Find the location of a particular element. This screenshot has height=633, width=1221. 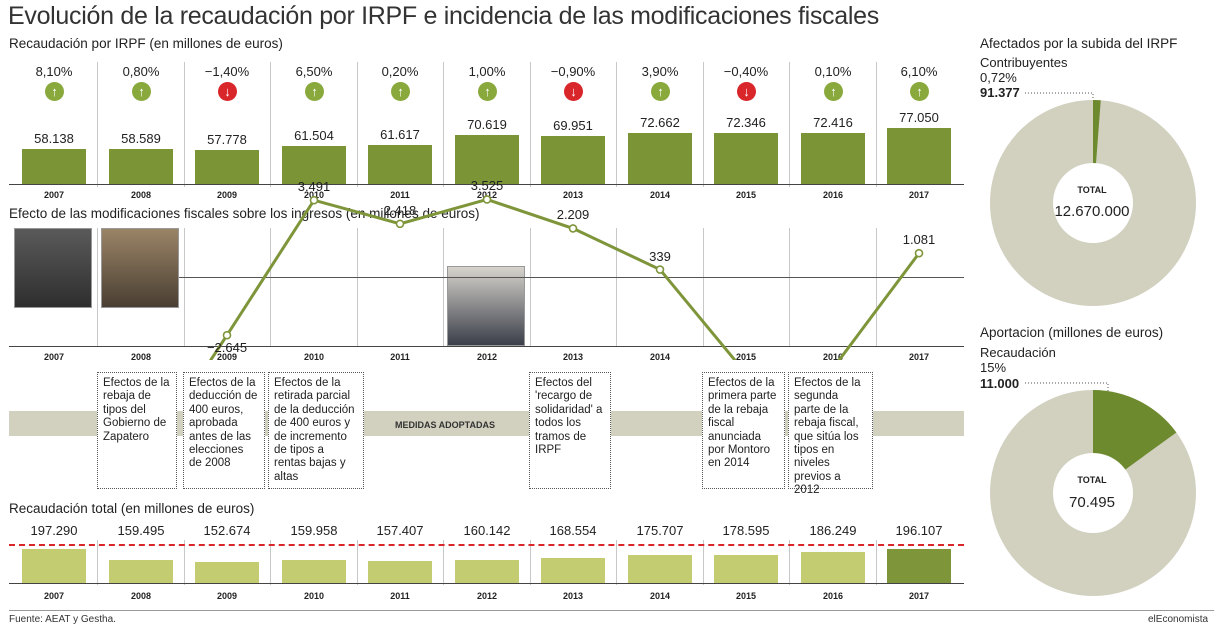

donut2-svg is located at coordinates (1093, 489).